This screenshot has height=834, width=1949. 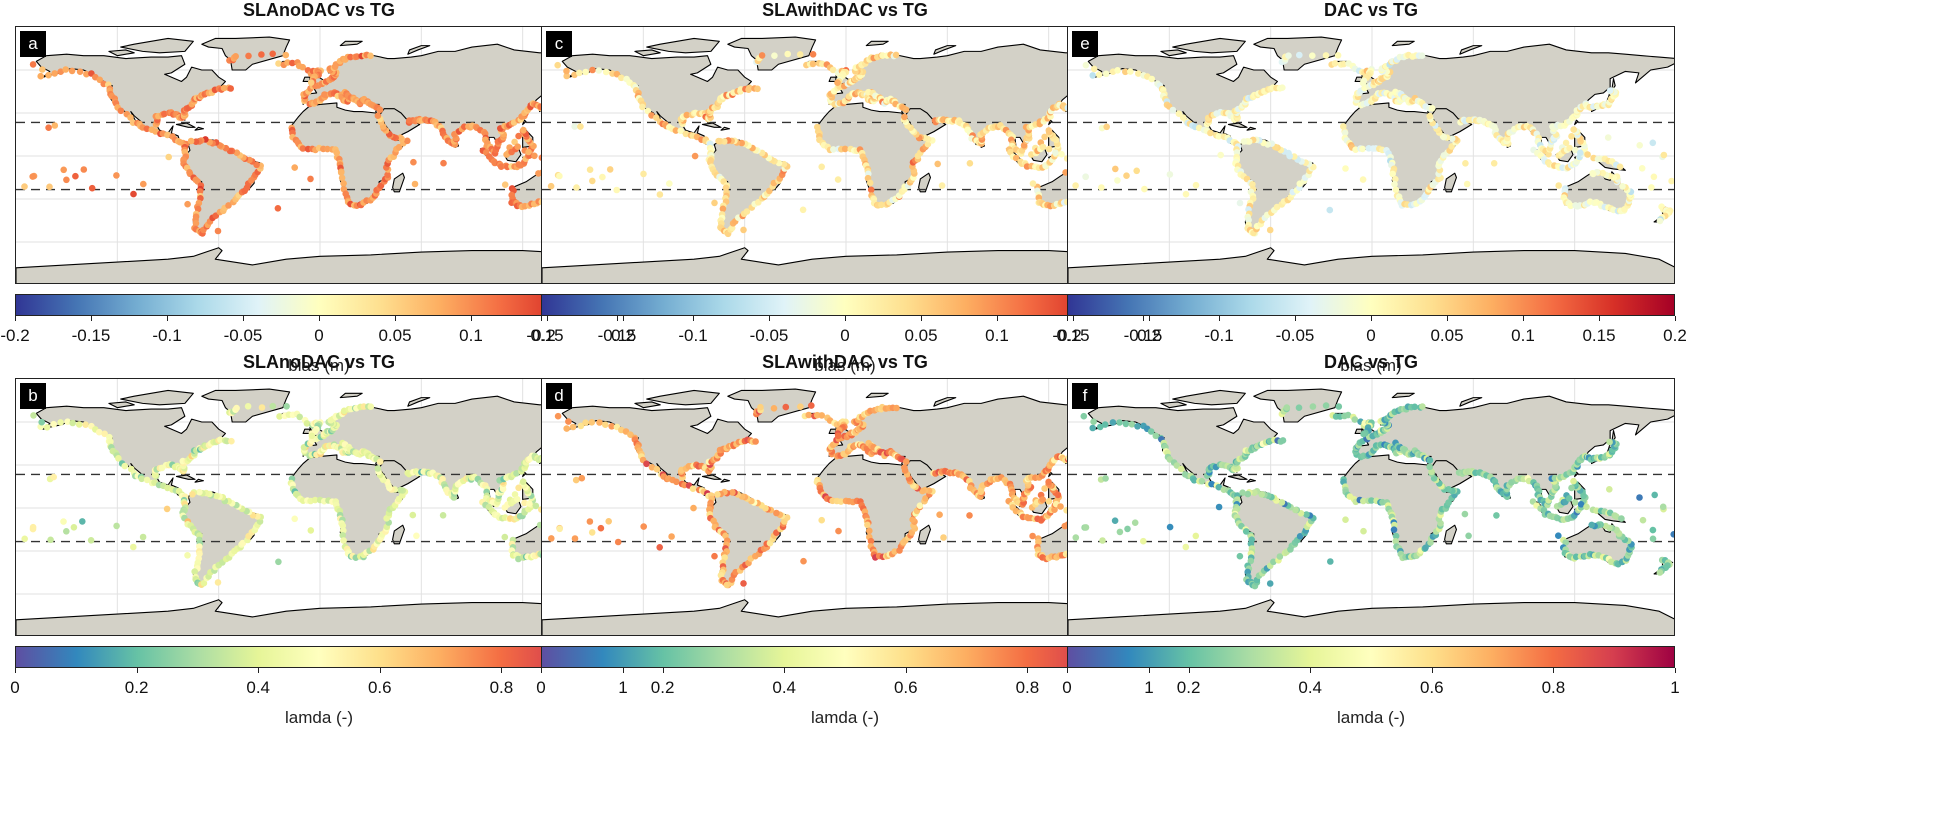 What do you see at coordinates (905, 687) in the screenshot?
I see `colorbar-tick-label: 0.6` at bounding box center [905, 687].